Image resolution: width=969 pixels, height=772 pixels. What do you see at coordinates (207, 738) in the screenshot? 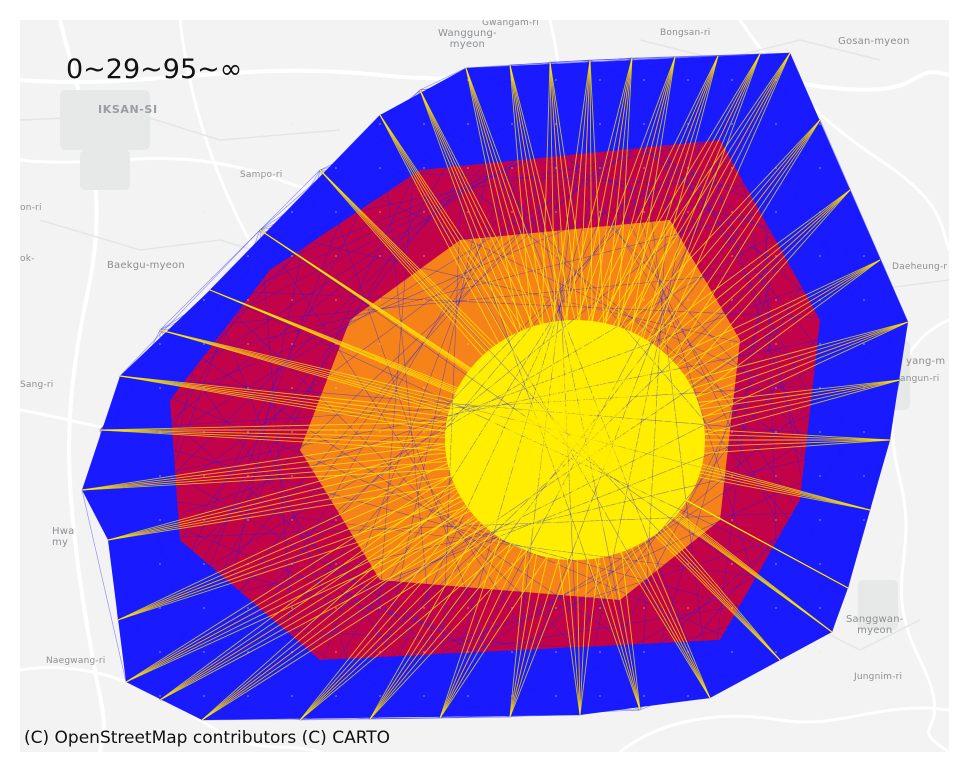
I see `map-attribution: (C) OpenStreetMap contributors (C) CARTO` at bounding box center [207, 738].